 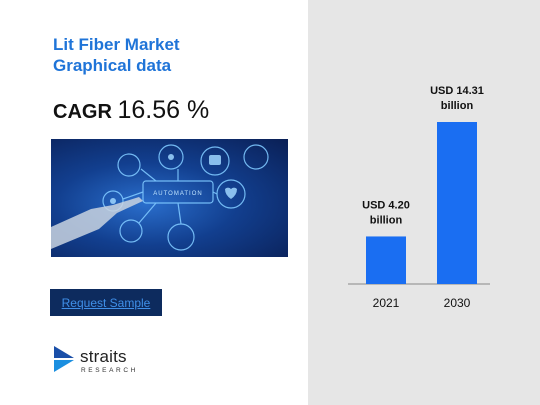 I want to click on automation-illustration: AUTOMATION, so click(x=160, y=197).